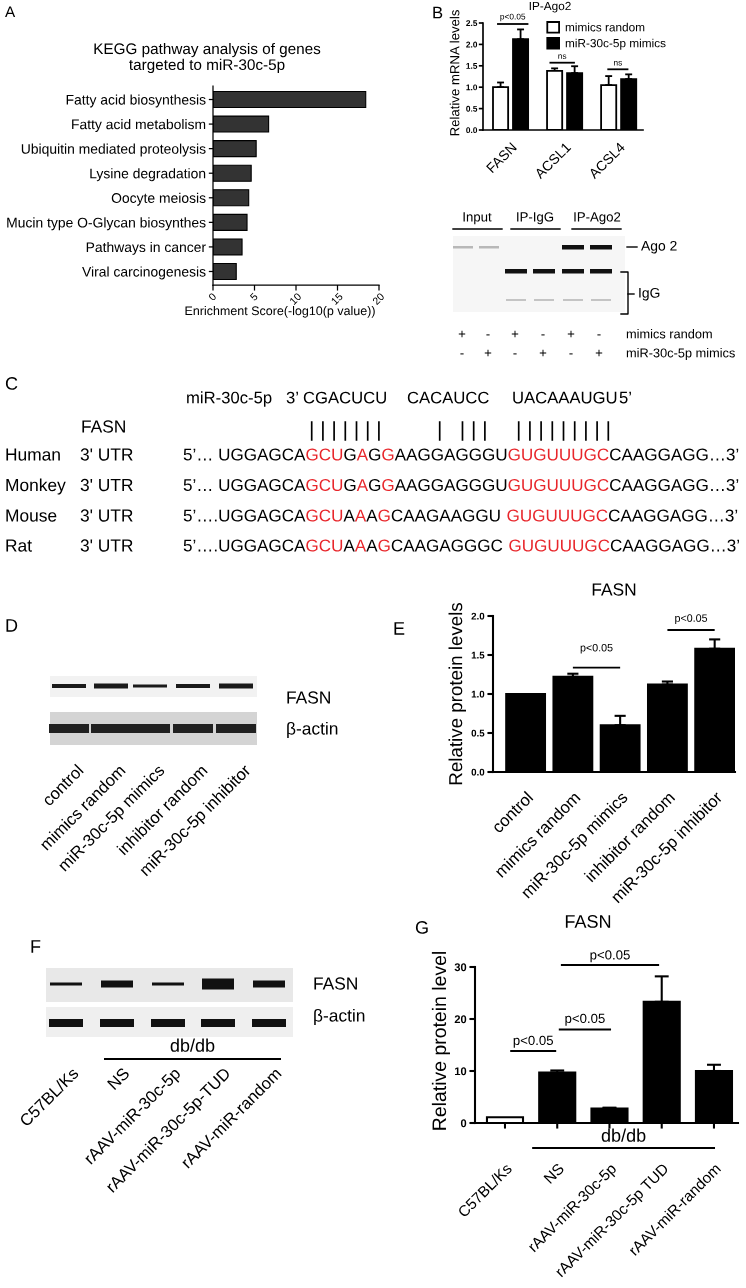 This screenshot has width=746, height=1288. What do you see at coordinates (12, 625) in the screenshot?
I see `text: D` at bounding box center [12, 625].